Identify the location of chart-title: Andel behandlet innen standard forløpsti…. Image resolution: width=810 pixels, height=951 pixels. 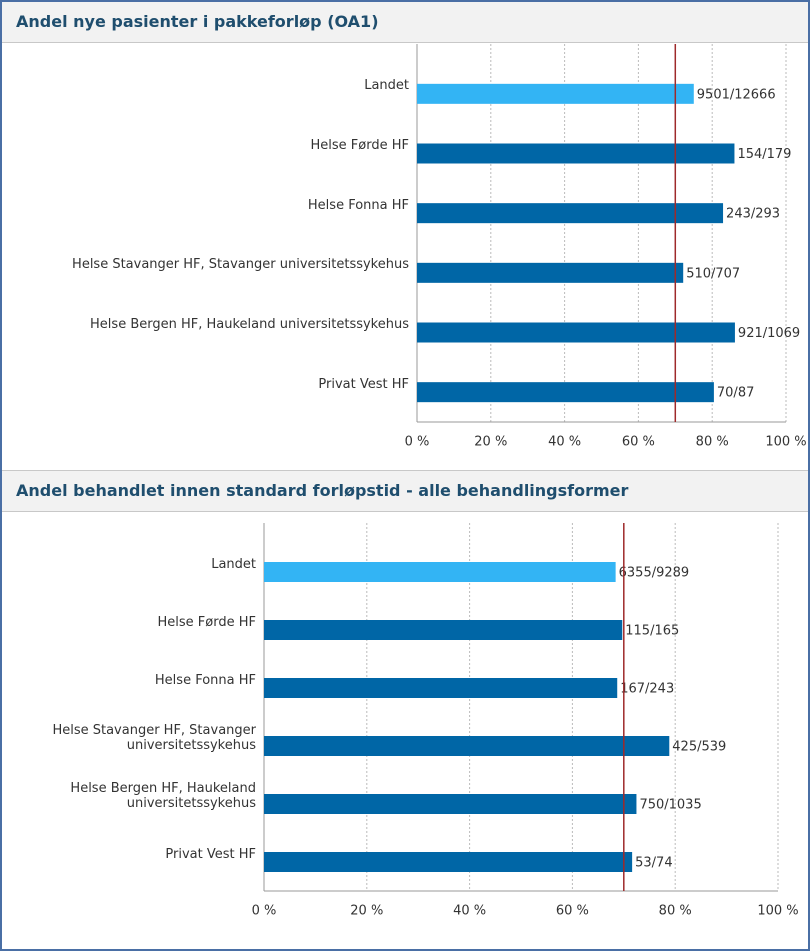
(322, 490).